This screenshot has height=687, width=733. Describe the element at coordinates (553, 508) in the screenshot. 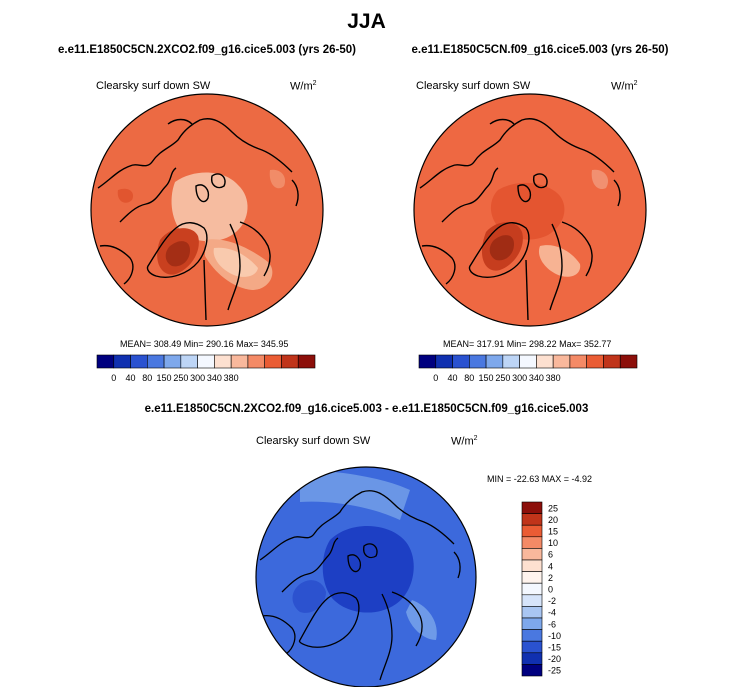

I see `colorbar-tick-label: 25` at that location.